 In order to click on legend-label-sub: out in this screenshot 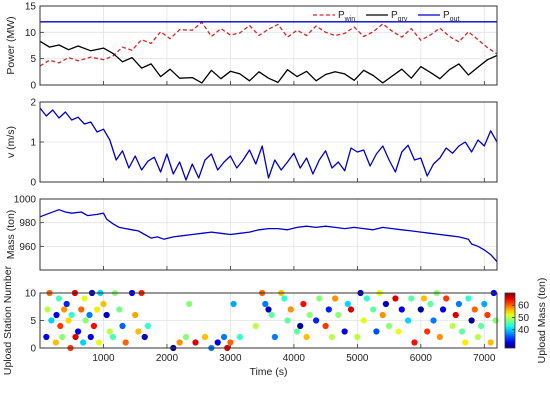, I will do `click(455, 19)`.